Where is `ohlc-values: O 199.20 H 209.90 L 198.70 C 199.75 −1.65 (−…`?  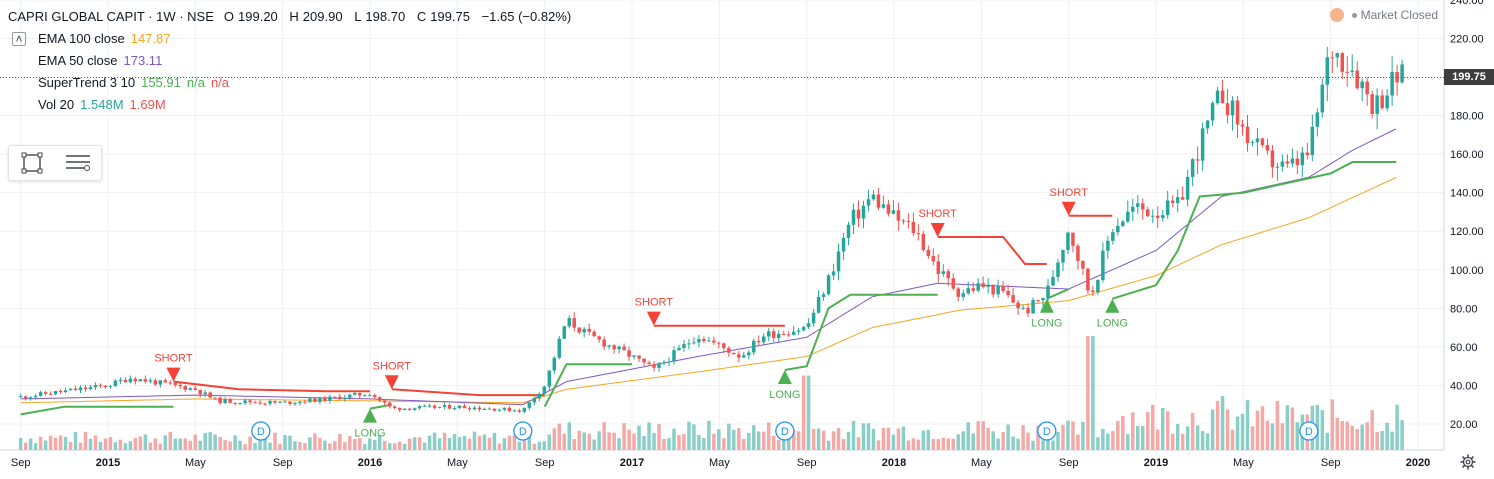 ohlc-values: O 199.20 H 209.90 L 198.70 C 199.75 −1.65 (−… is located at coordinates (399, 17).